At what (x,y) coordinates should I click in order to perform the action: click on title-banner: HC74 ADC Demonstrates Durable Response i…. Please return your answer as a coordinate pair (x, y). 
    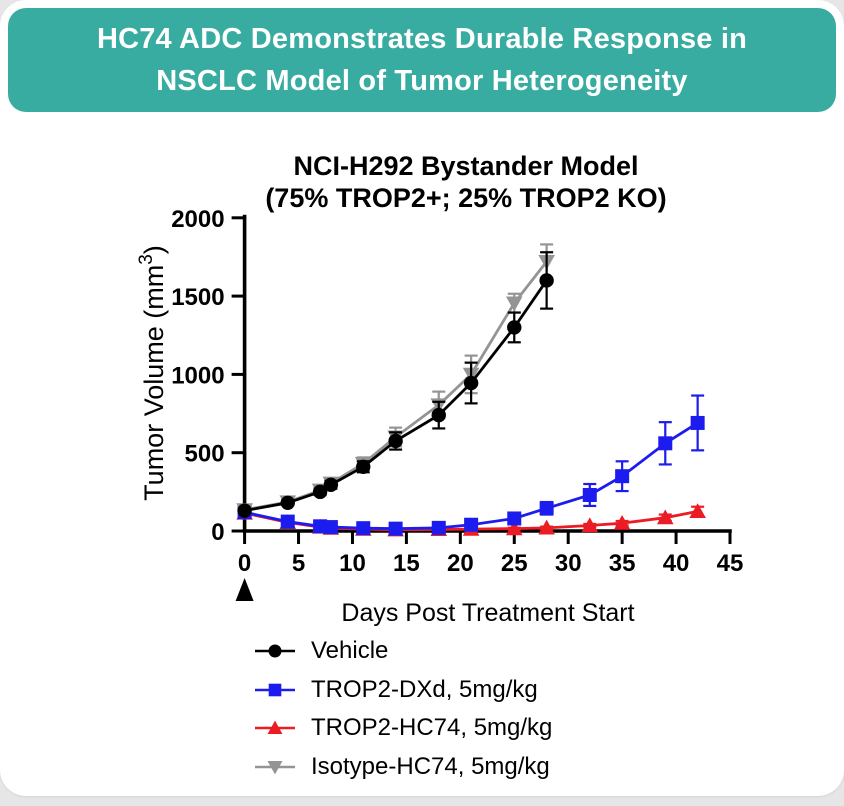
    Looking at the image, I should click on (422, 60).